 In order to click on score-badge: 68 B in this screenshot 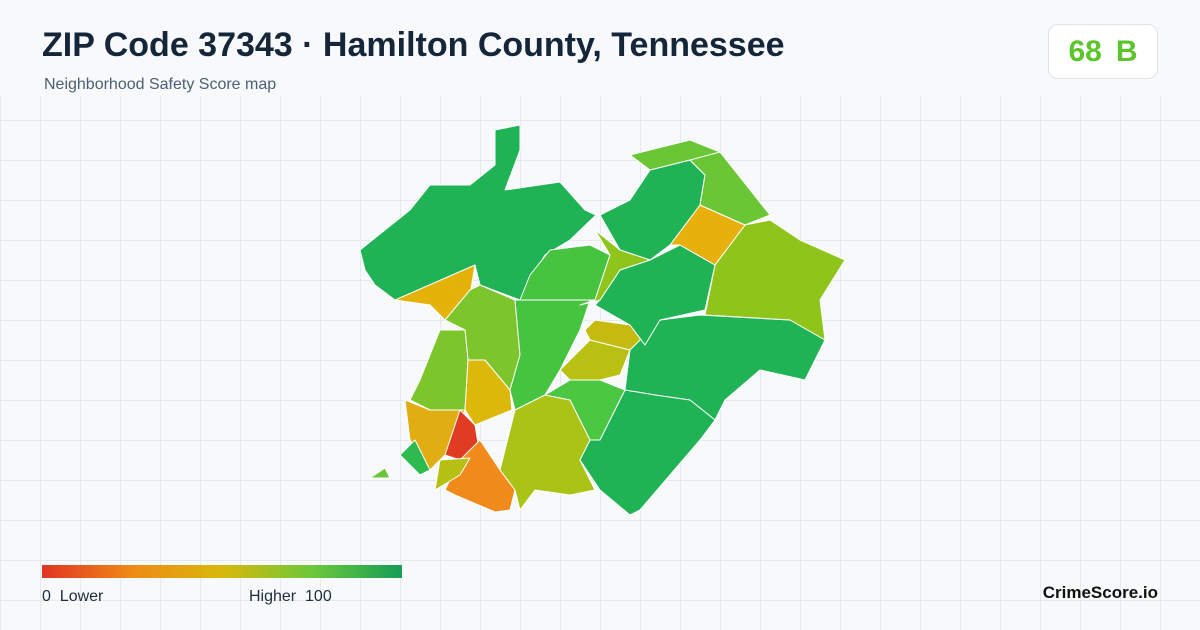, I will do `click(1103, 51)`.